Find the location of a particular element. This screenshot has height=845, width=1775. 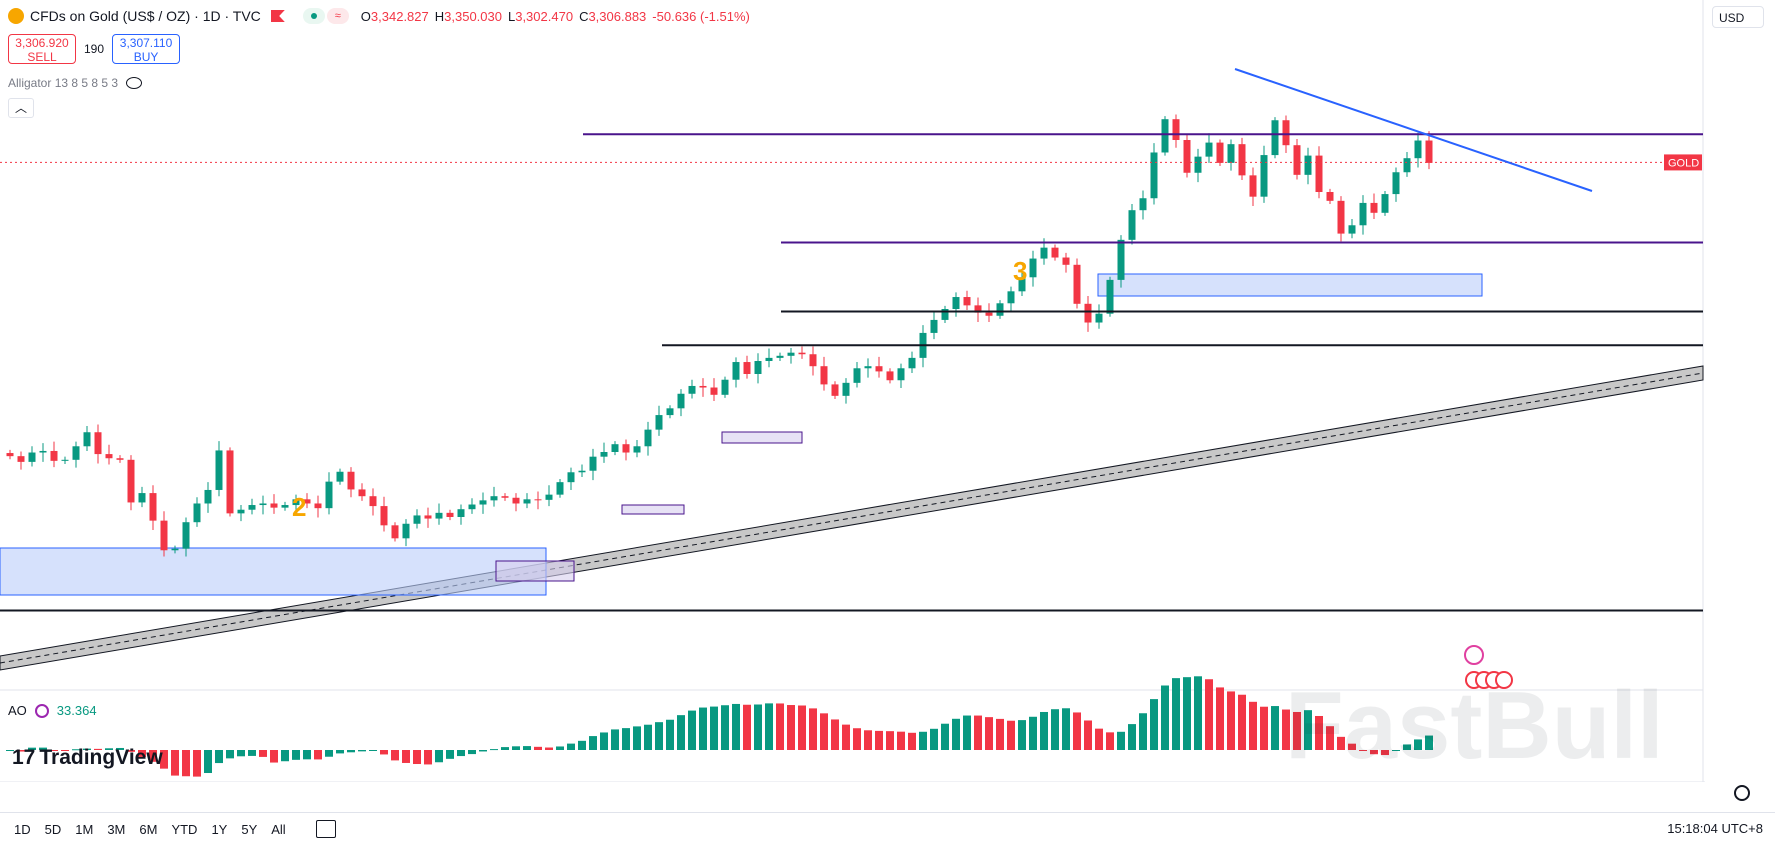

event-icon is located at coordinates (1474, 655).